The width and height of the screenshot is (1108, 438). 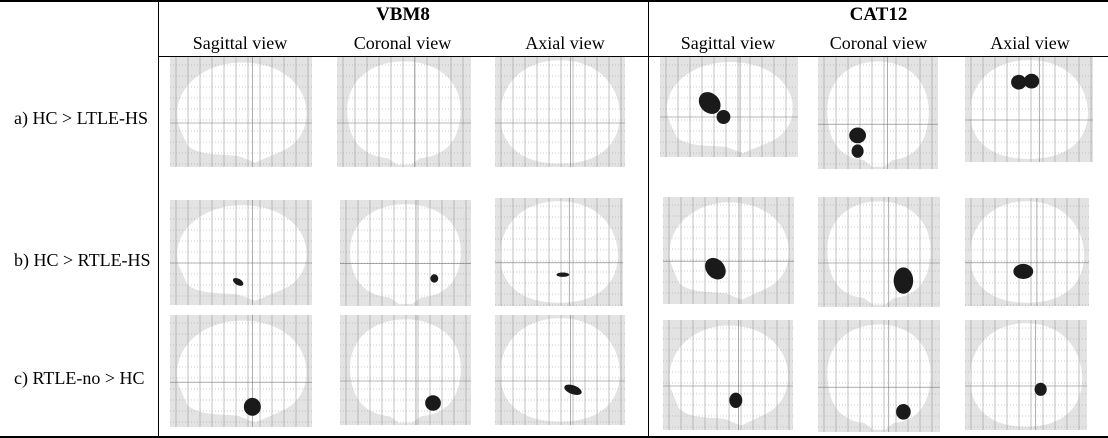 I want to click on group-divider, so click(x=648, y=219).